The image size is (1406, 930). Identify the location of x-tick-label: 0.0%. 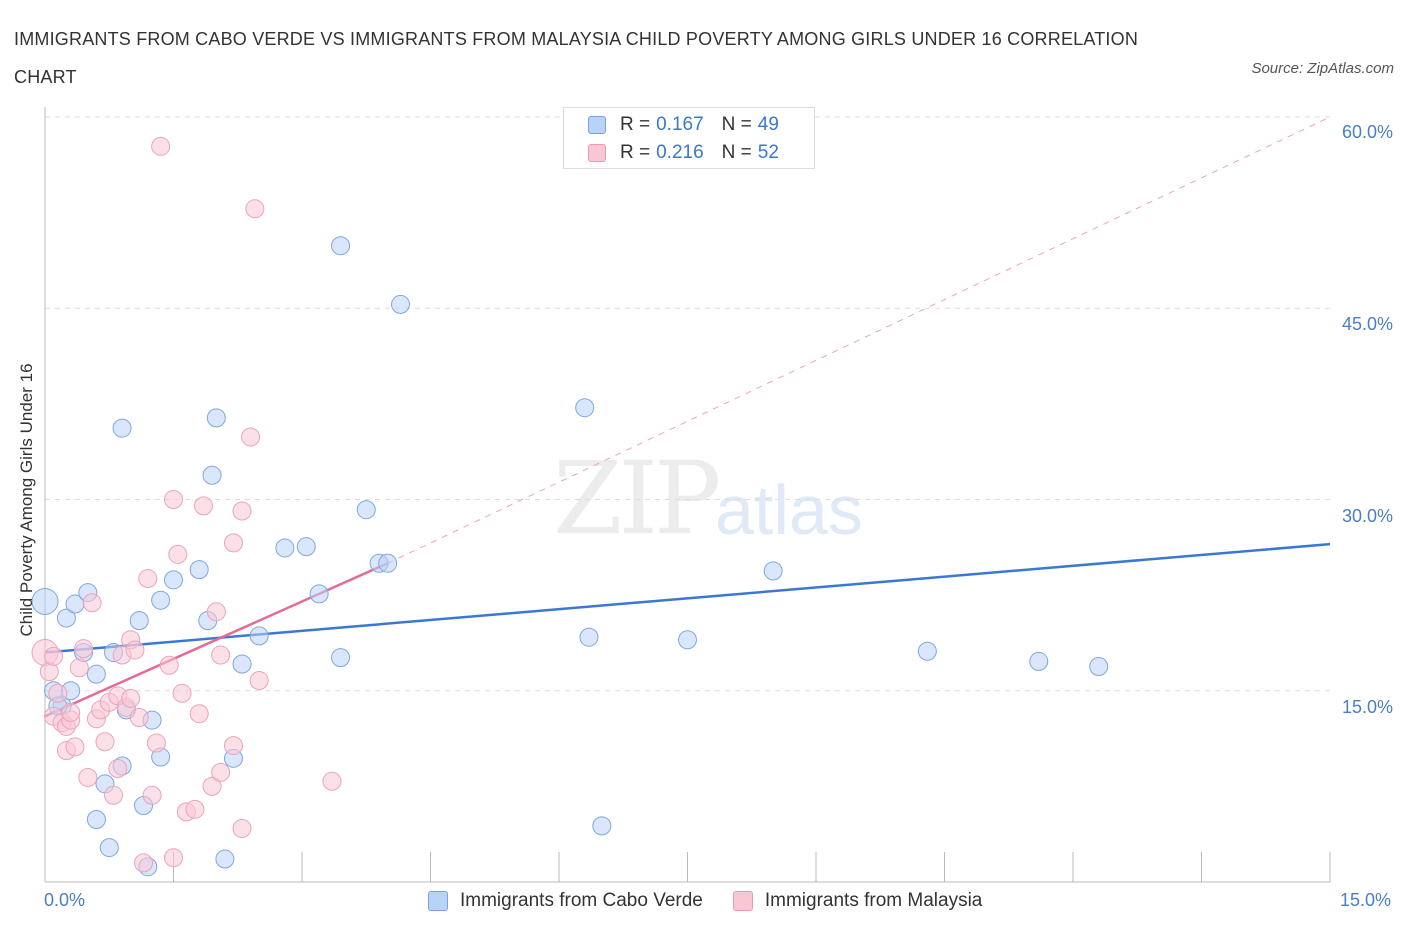
(65, 900).